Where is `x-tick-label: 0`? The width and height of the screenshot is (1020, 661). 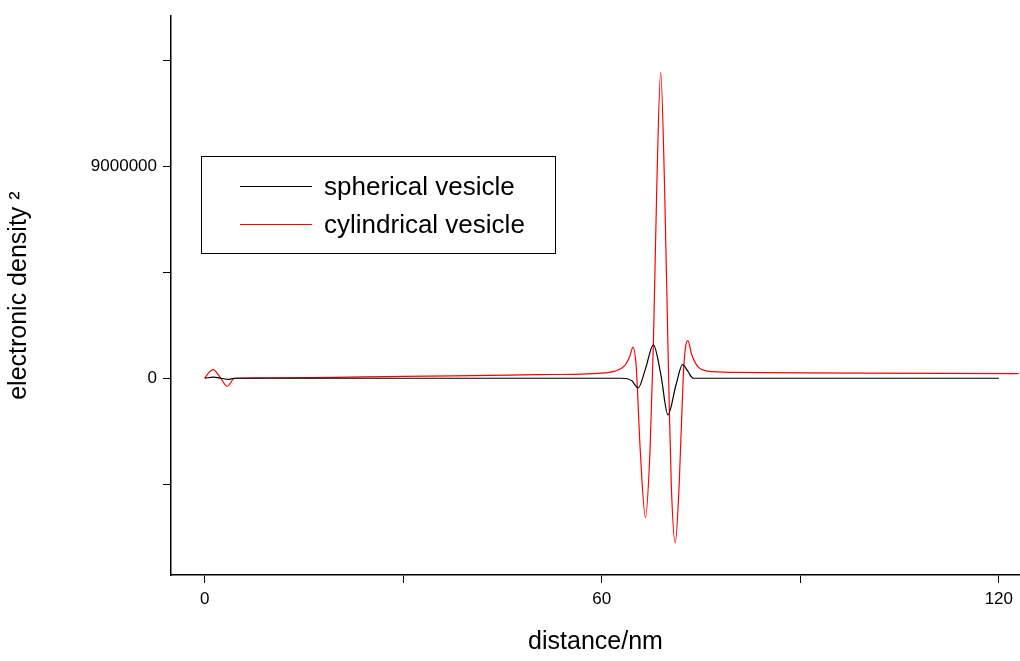 x-tick-label: 0 is located at coordinates (205, 598).